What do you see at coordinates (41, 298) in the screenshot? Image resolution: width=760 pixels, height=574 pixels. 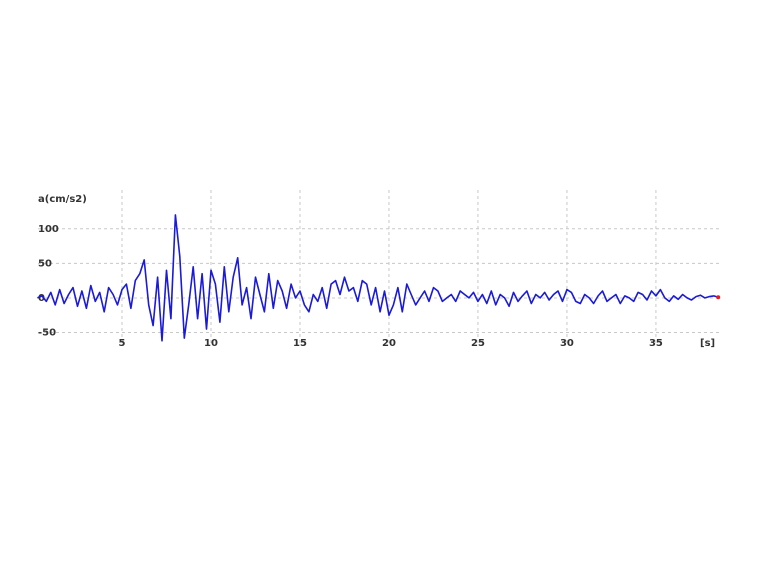 I see `y-tick-label: 0` at bounding box center [41, 298].